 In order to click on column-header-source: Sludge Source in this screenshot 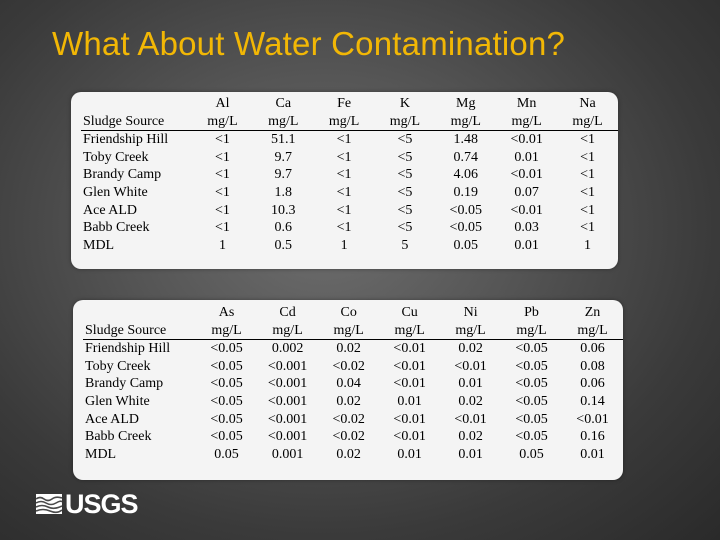, I will do `click(137, 122)`.